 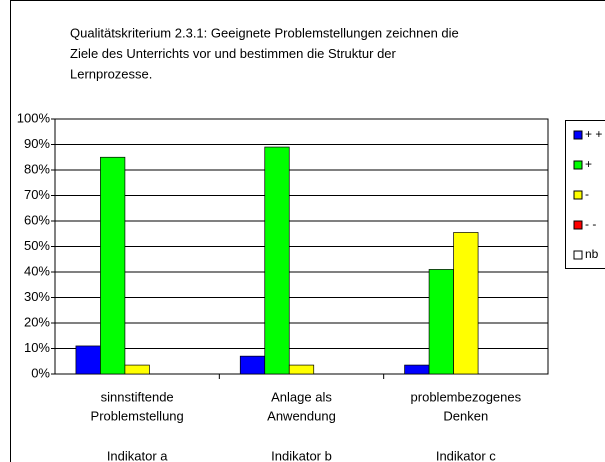 What do you see at coordinates (40, 372) in the screenshot?
I see `y-tick-label: 0%` at bounding box center [40, 372].